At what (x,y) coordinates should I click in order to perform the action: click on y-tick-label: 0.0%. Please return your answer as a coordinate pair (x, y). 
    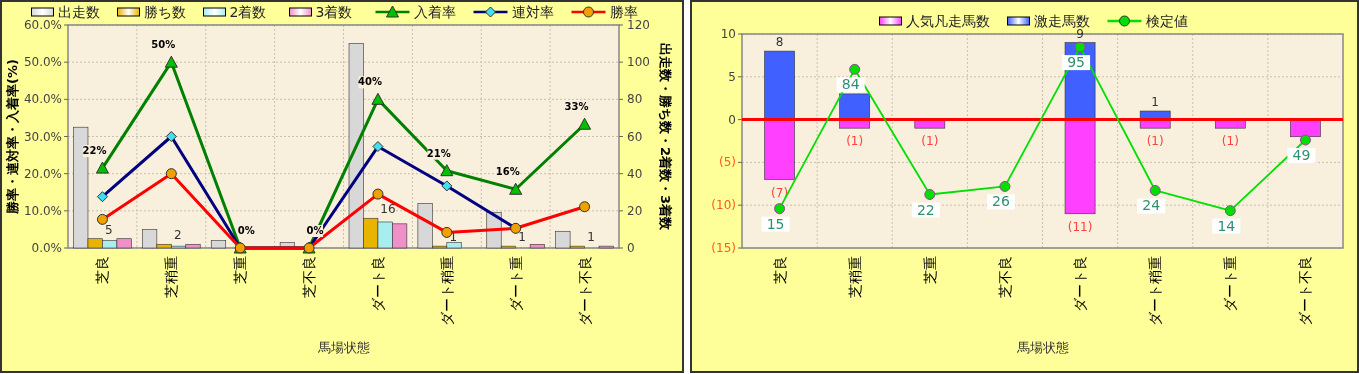
    Looking at the image, I should click on (46, 248).